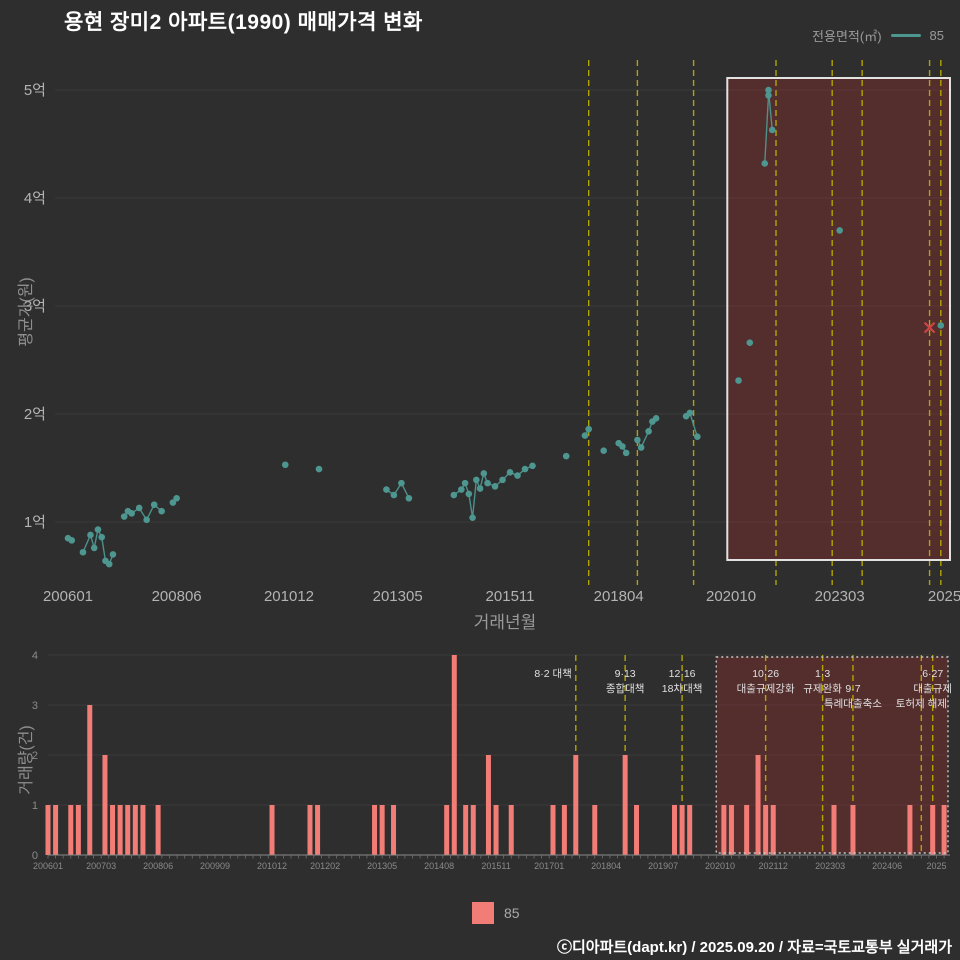  I want to click on price-x-tick: 201511, so click(510, 596).